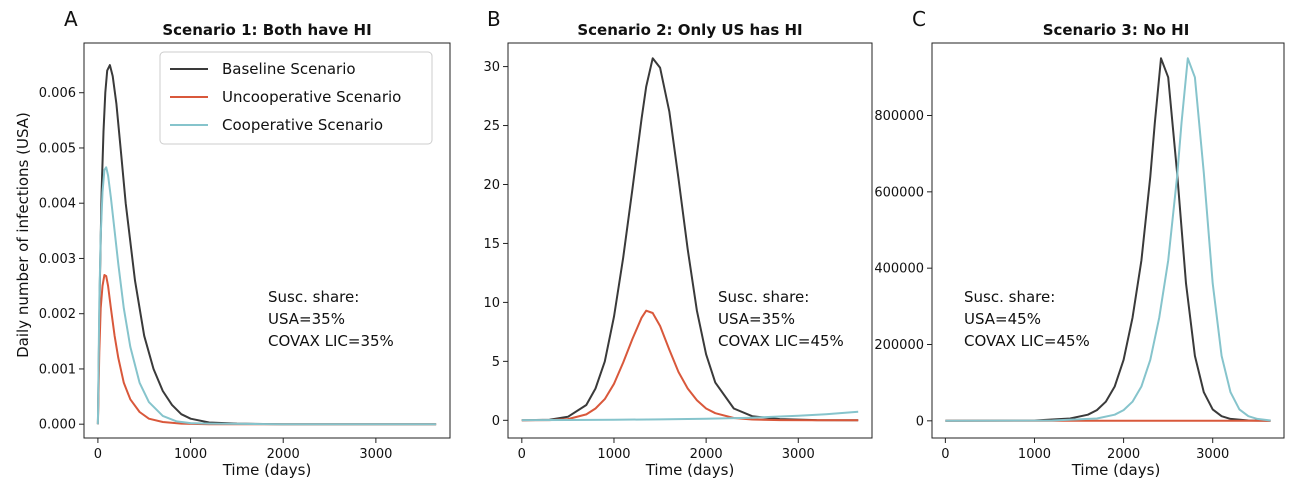 The width and height of the screenshot is (1298, 487). I want to click on panel-c-annotation-line: Susc. share:, so click(1009, 297).